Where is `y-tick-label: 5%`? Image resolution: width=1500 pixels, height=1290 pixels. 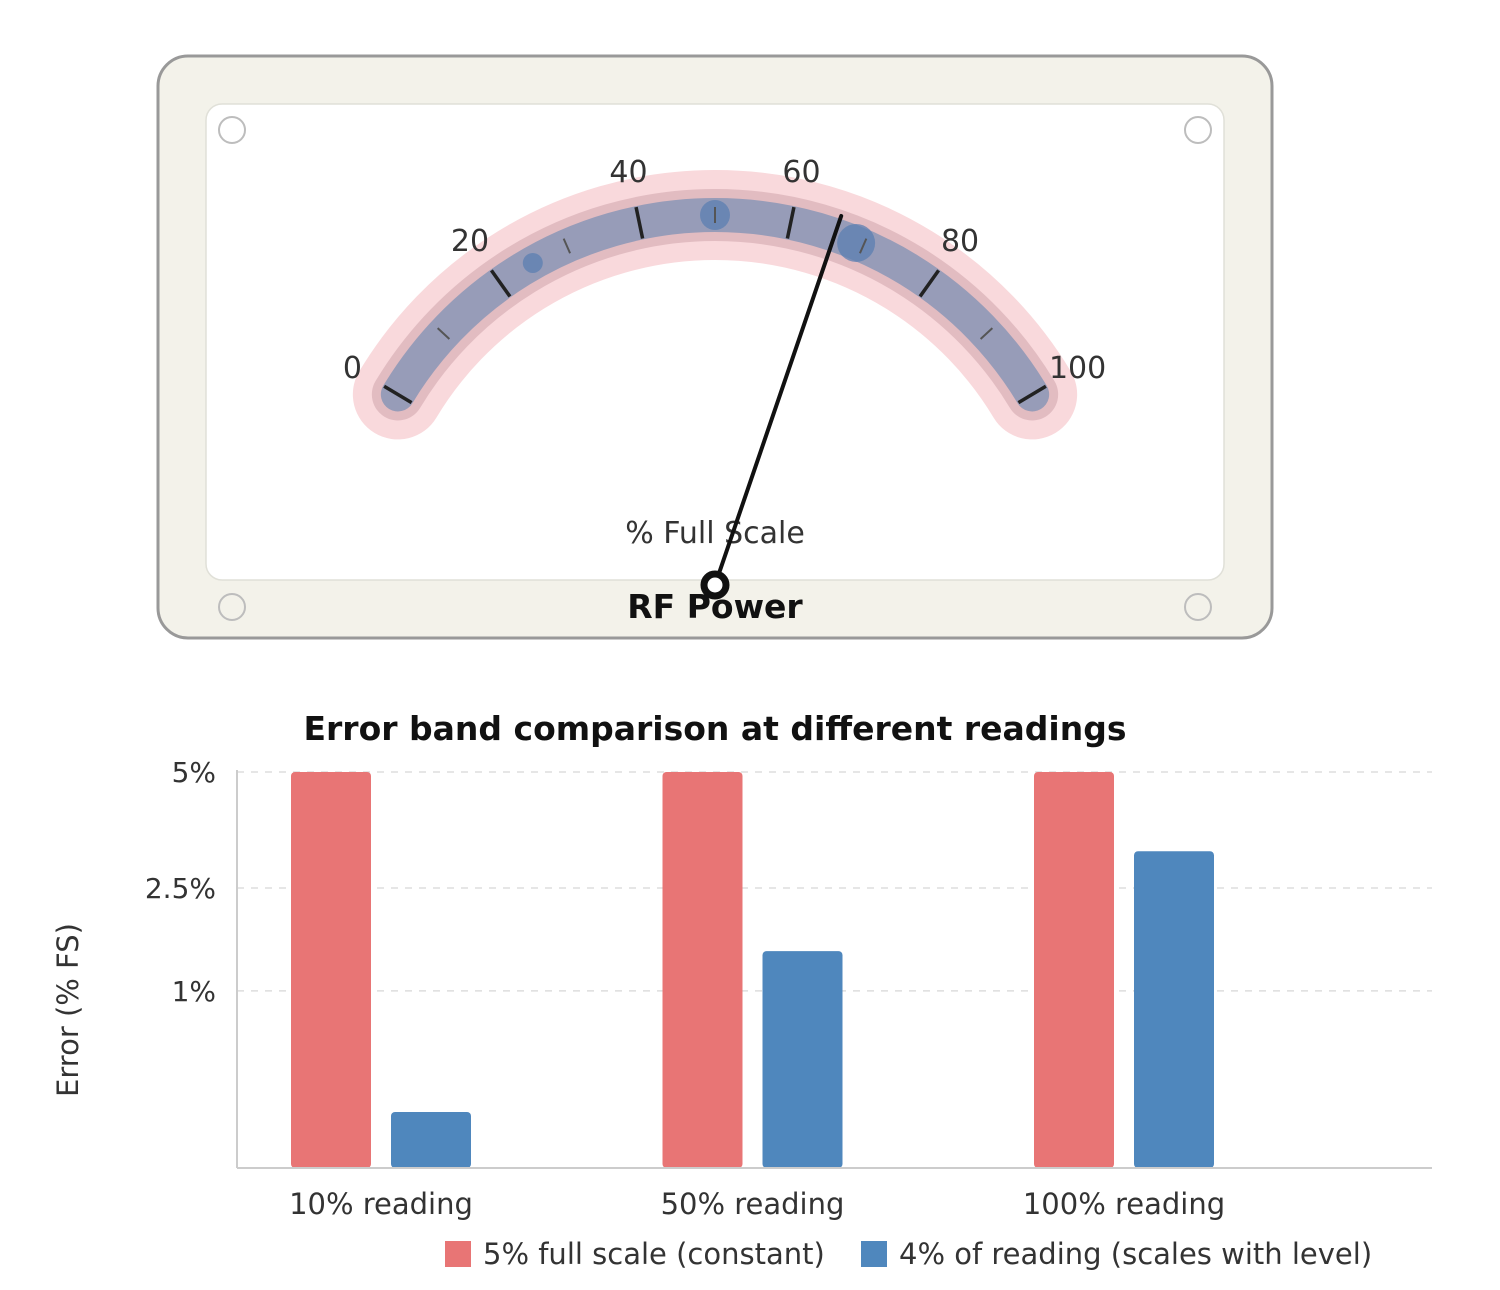
y-tick-label: 5% is located at coordinates (194, 772).